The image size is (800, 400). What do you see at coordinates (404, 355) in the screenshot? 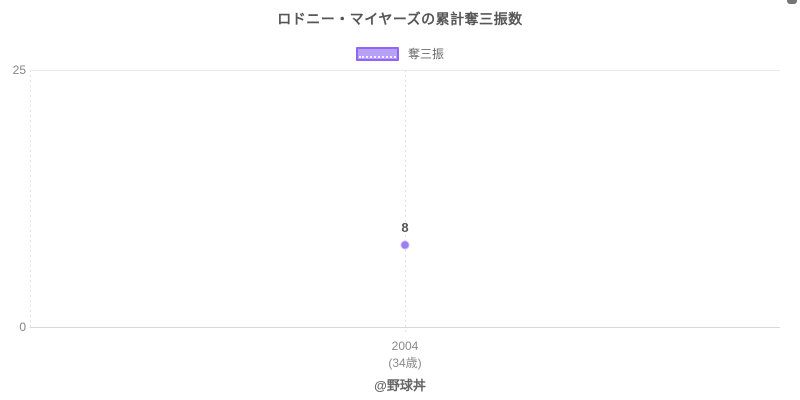
I see `x-tick-2004: 2004 (34歳)` at bounding box center [404, 355].